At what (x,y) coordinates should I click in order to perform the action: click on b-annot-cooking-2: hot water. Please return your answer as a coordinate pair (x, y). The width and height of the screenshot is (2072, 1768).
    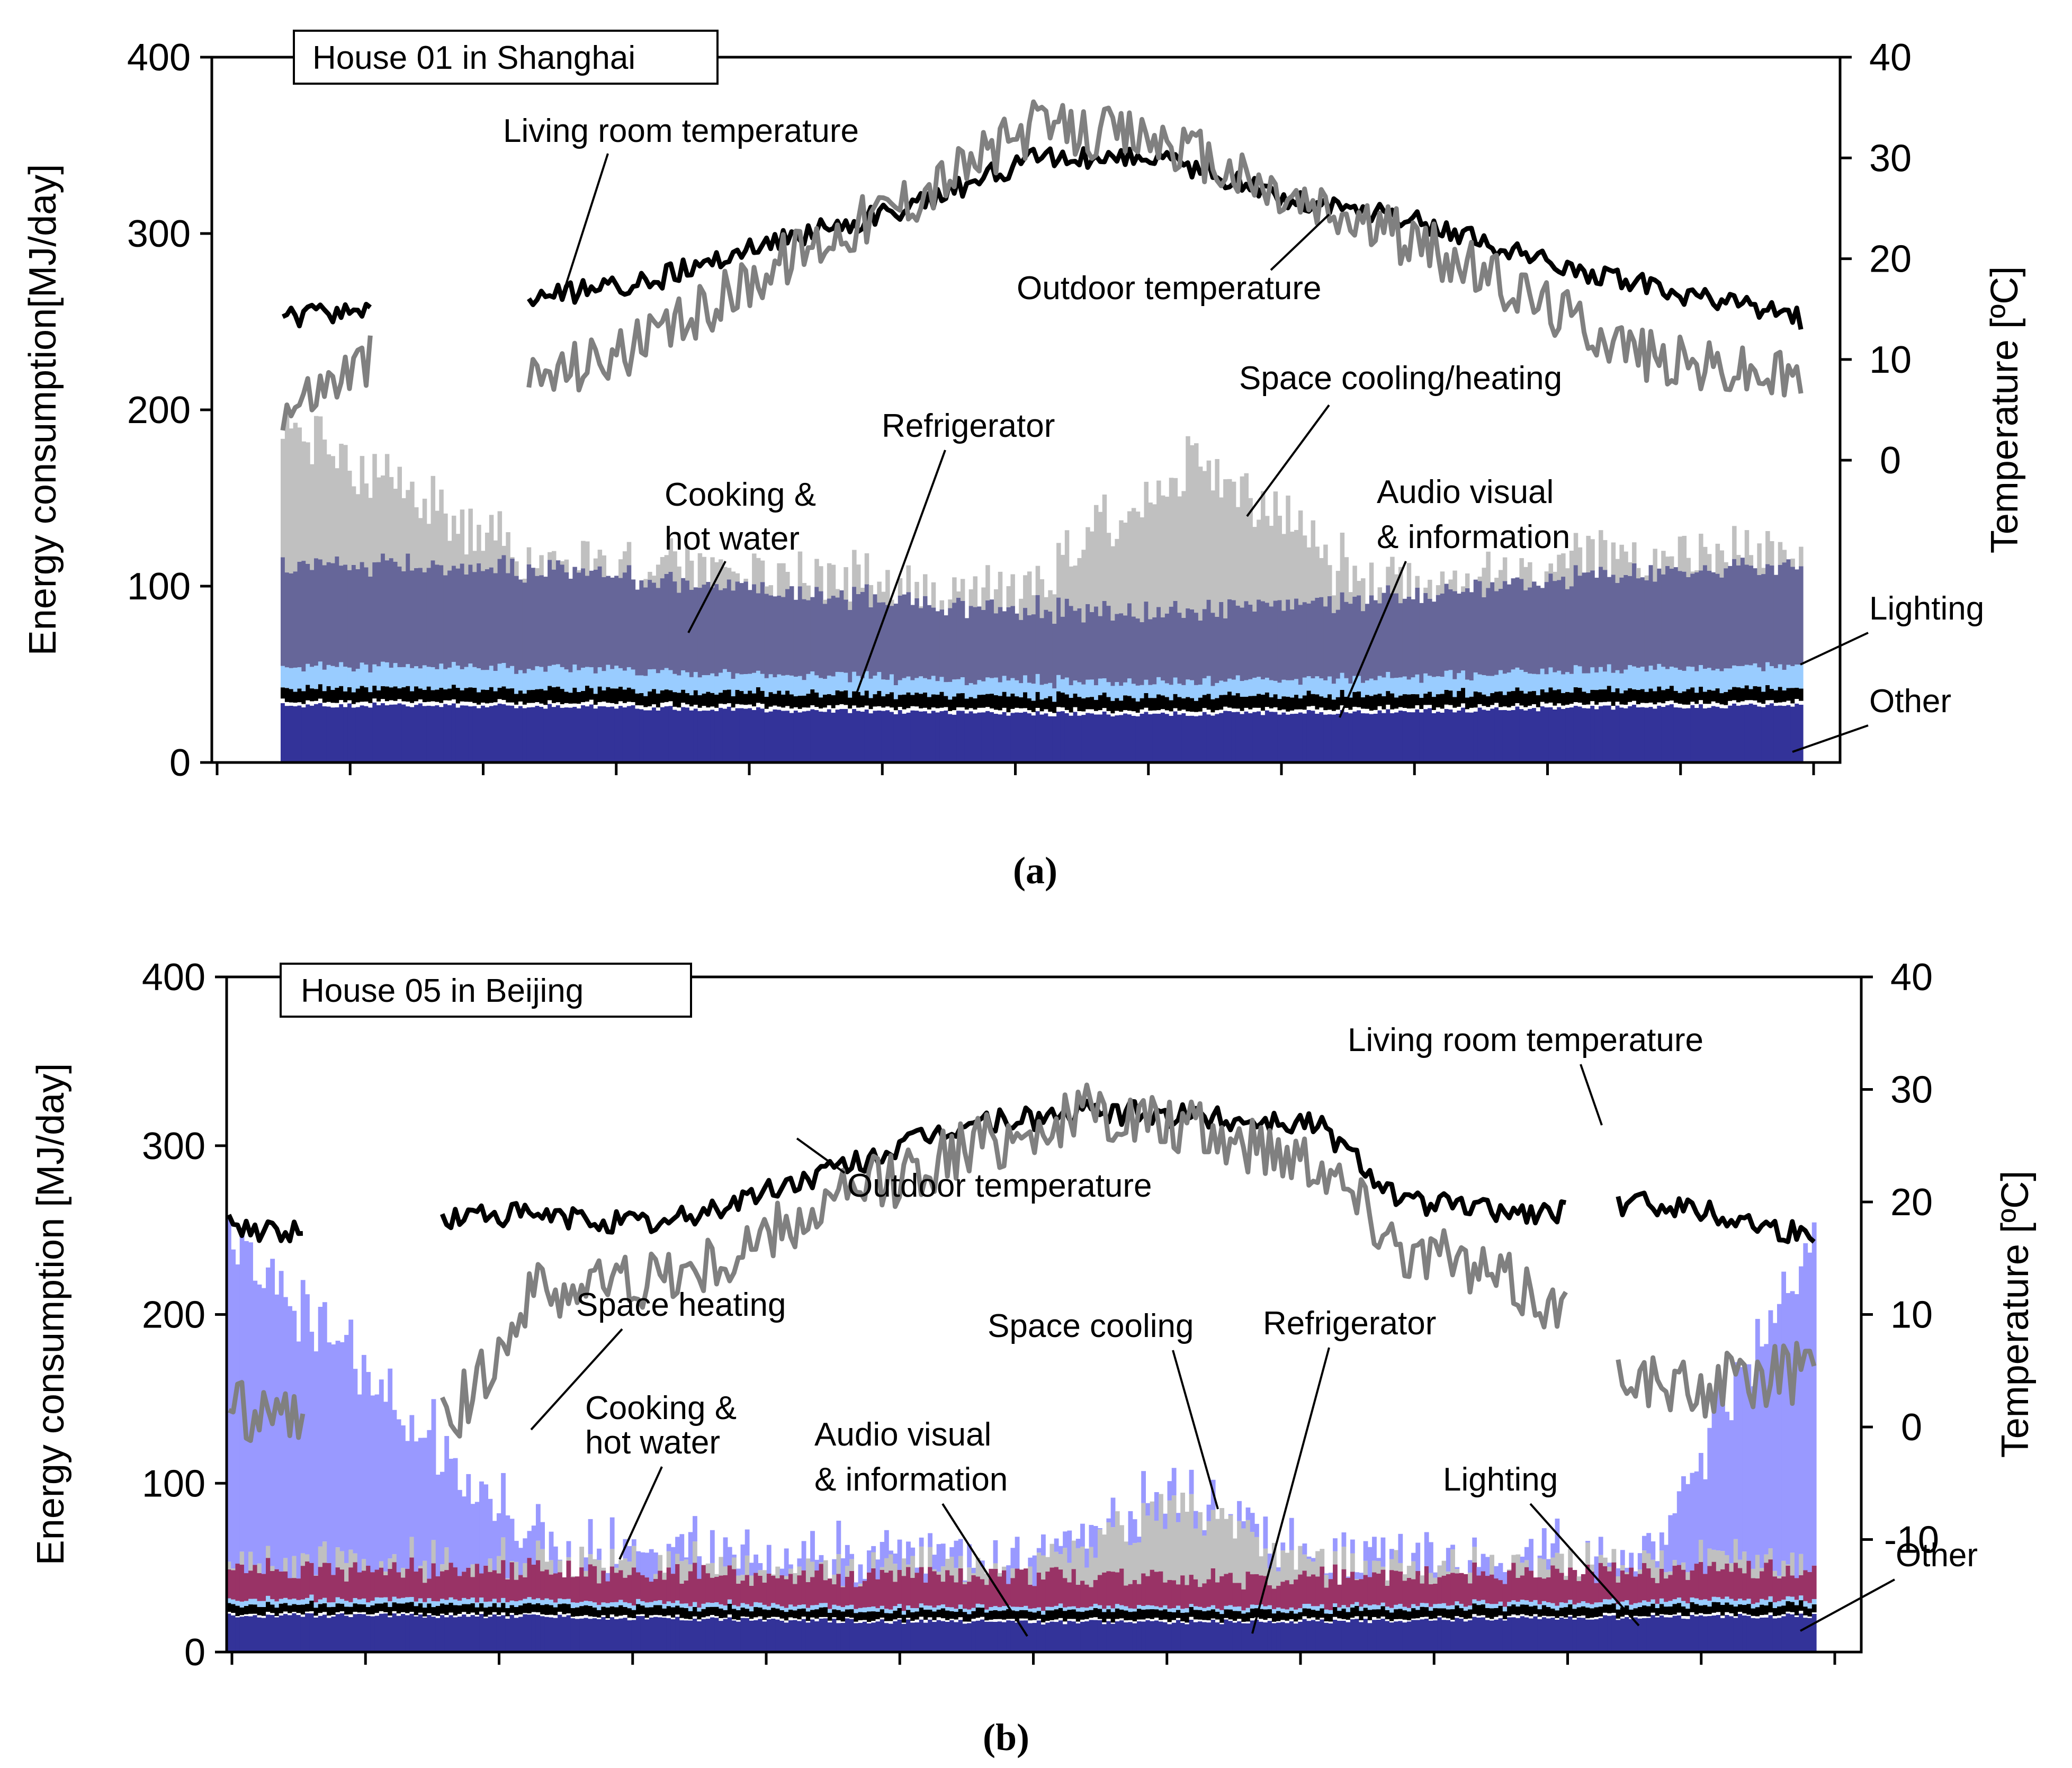
    Looking at the image, I should click on (653, 1442).